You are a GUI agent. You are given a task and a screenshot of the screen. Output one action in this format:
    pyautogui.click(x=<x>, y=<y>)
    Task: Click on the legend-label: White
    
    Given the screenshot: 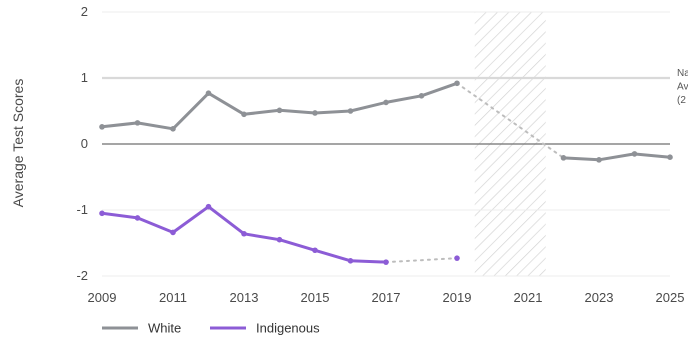 What is the action you would take?
    pyautogui.click(x=164, y=328)
    